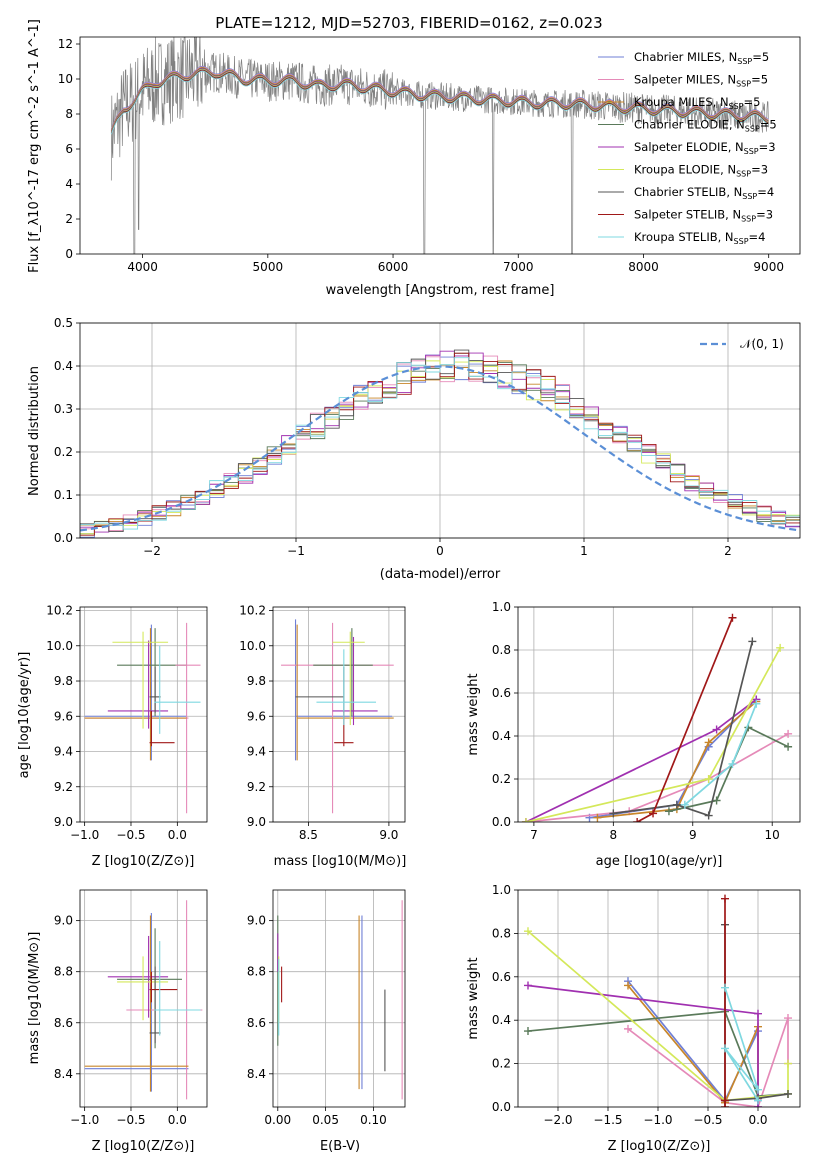 The image size is (819, 1170). I want to click on line-chabrier_miles, so click(693, 1041).